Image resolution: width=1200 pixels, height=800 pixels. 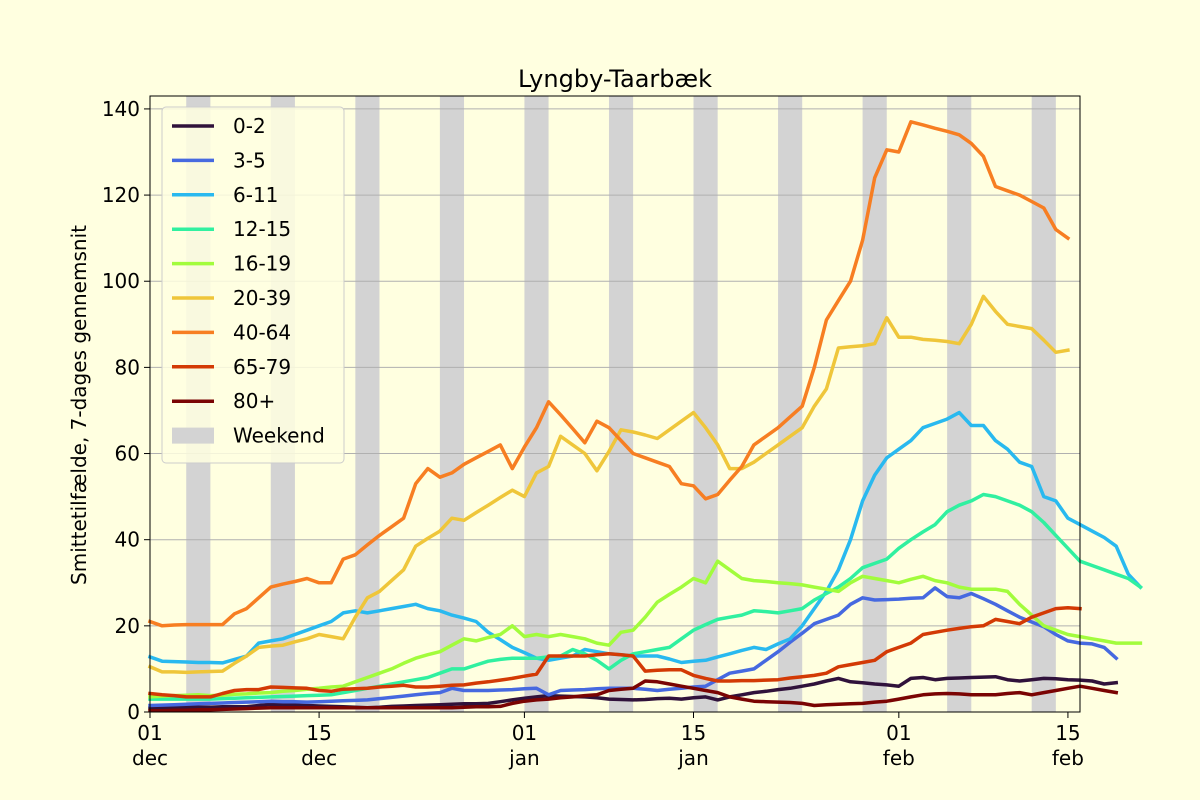 What do you see at coordinates (249, 126) in the screenshot?
I see `legend-label: 0-2` at bounding box center [249, 126].